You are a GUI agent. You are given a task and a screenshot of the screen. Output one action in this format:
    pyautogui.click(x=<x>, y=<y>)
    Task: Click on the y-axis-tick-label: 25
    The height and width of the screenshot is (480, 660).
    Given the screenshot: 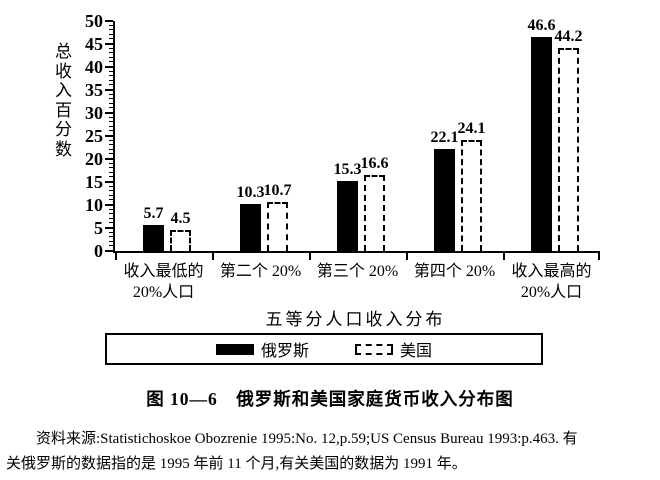 What is the action you would take?
    pyautogui.click(x=94, y=136)
    